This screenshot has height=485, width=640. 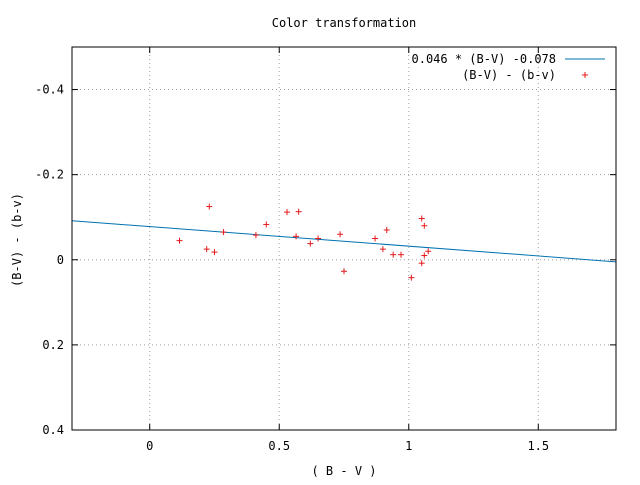 What do you see at coordinates (60, 260) in the screenshot?
I see `y-tick-label: 0` at bounding box center [60, 260].